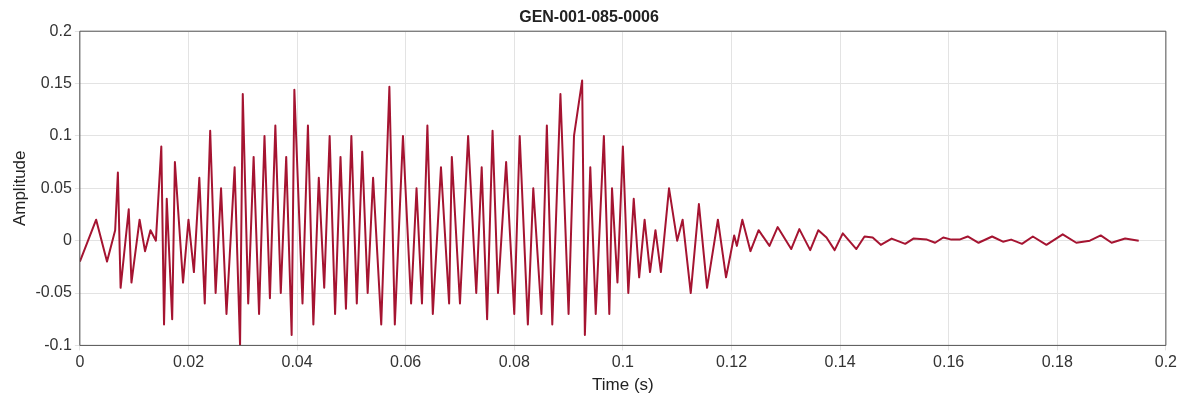  I want to click on x-tick-label: 0.1, so click(623, 362).